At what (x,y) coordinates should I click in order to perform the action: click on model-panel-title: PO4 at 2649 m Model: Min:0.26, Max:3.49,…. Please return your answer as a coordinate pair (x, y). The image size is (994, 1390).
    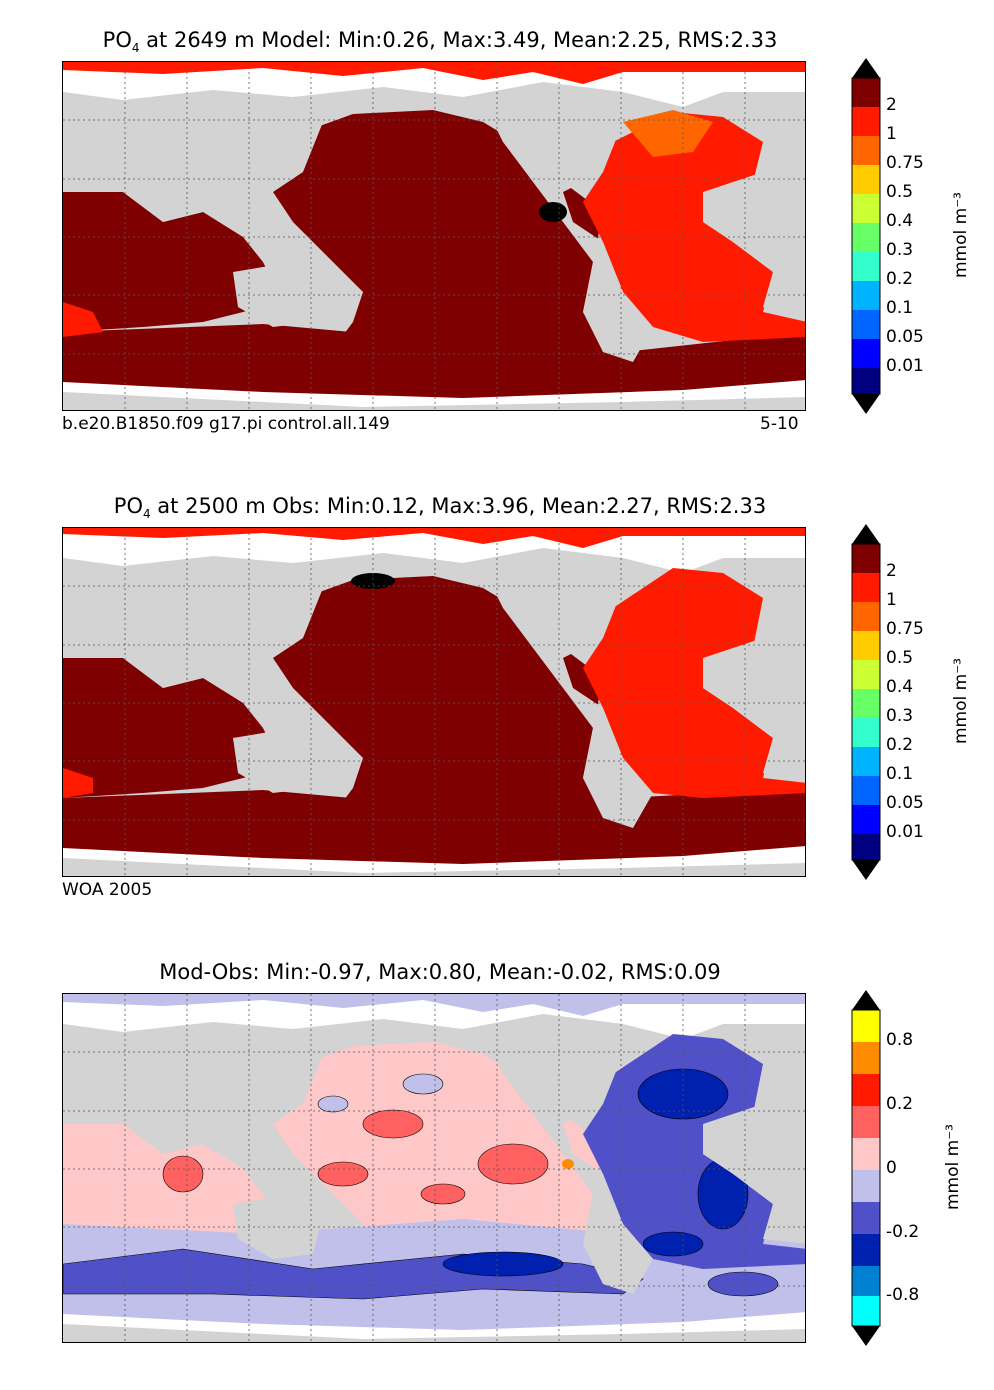
    Looking at the image, I should click on (440, 42).